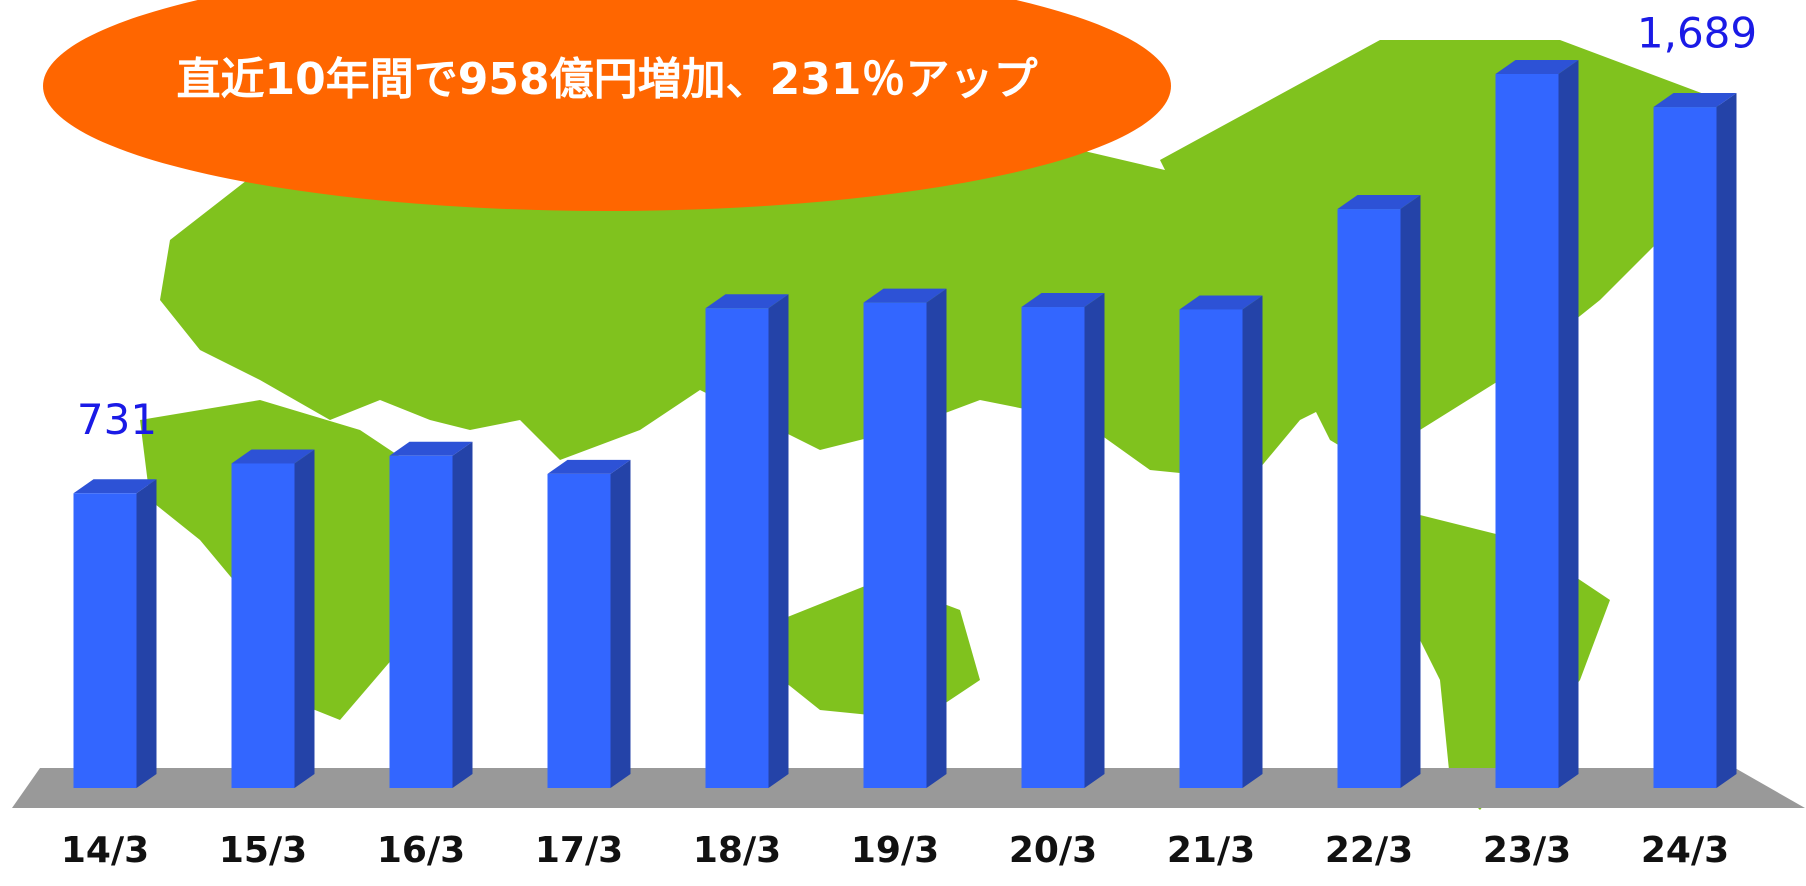 The height and width of the screenshot is (886, 1806). I want to click on x-tick-label: 20/3, so click(1053, 850).